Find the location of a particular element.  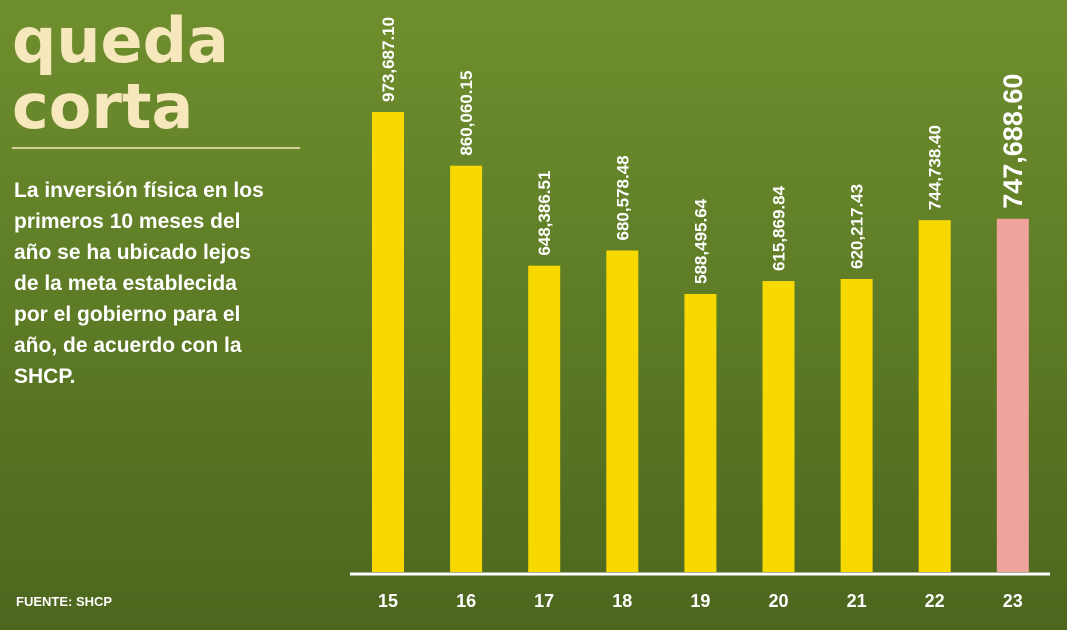

x-tick-label: 23 is located at coordinates (1013, 601).